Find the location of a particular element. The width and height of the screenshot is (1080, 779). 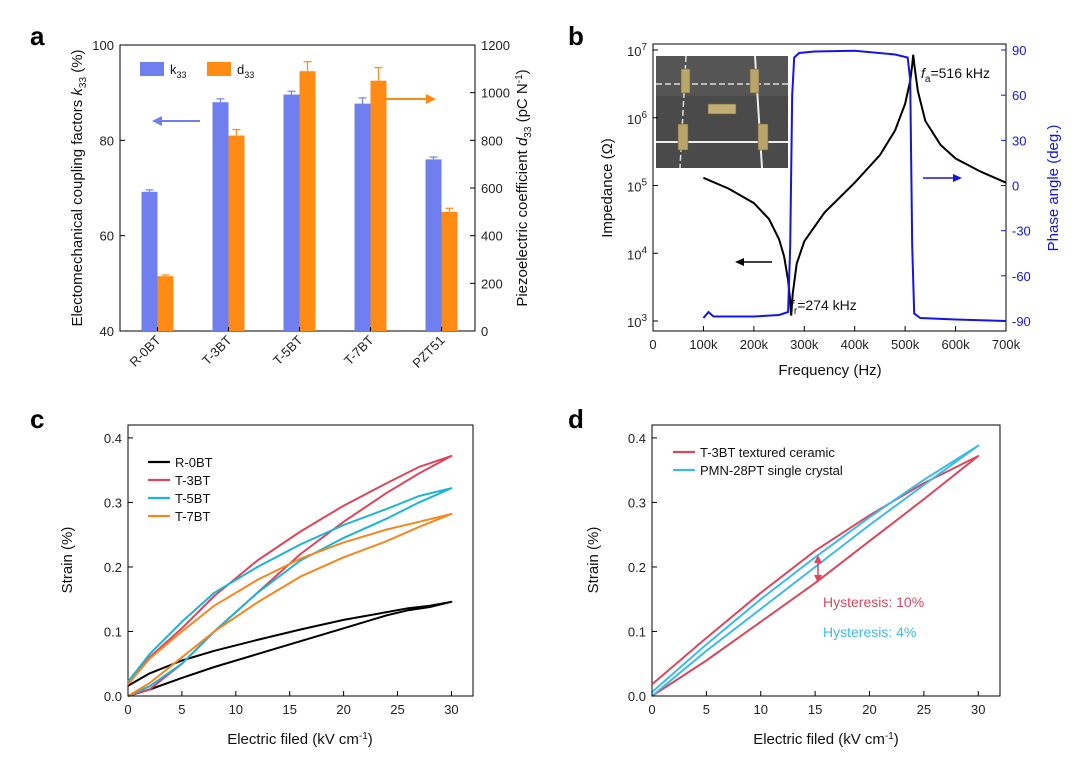

inset-photo is located at coordinates (722, 112).